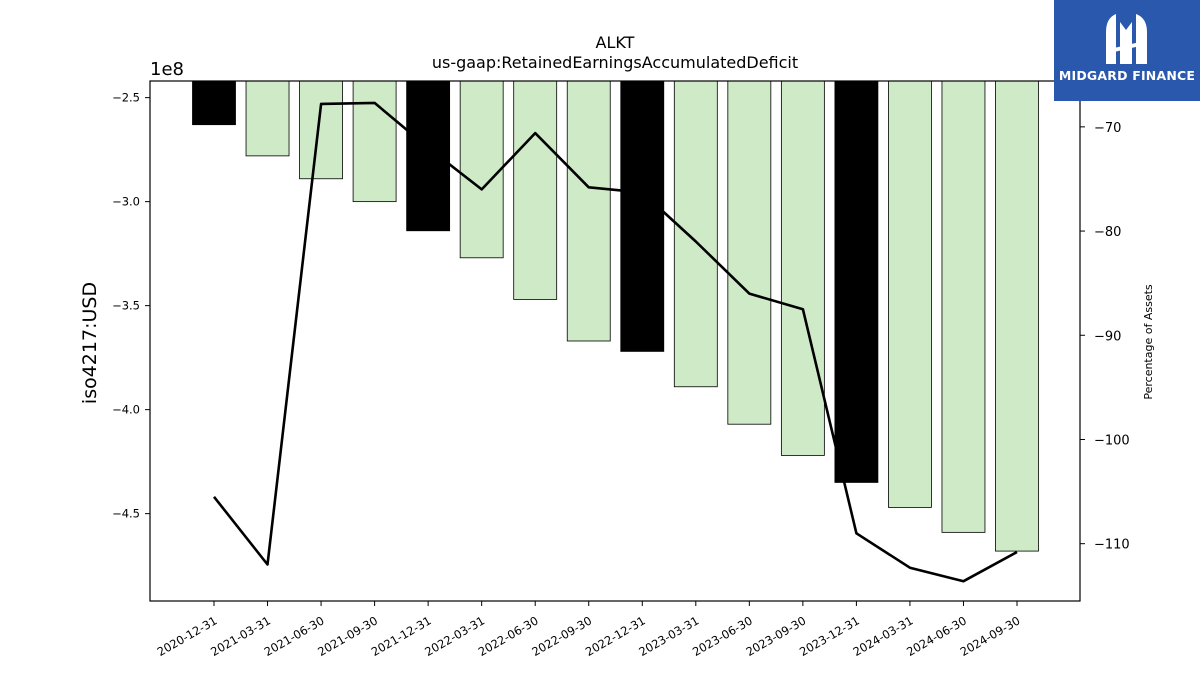 This screenshot has width=1200, height=675. What do you see at coordinates (1112, 440) in the screenshot?
I see `y2-tick-label: −100` at bounding box center [1112, 440].